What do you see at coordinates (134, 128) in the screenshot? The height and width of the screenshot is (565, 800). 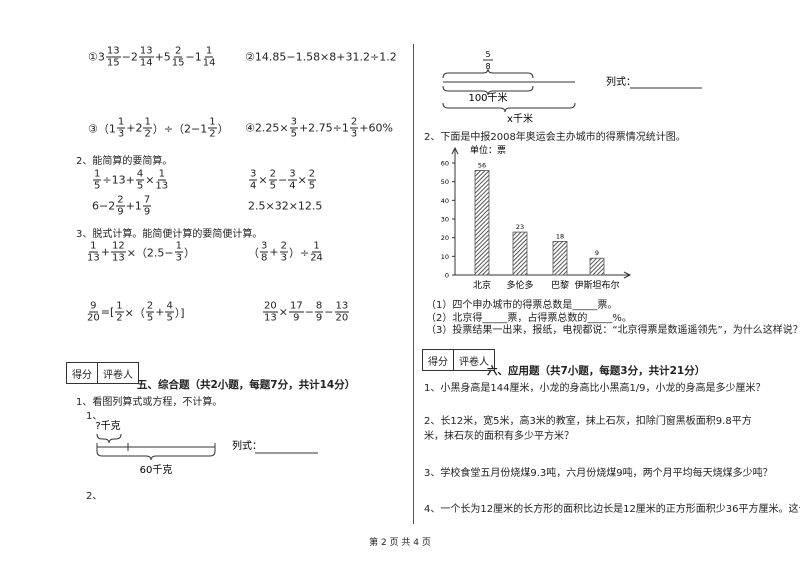 I see `expression-text: +2` at bounding box center [134, 128].